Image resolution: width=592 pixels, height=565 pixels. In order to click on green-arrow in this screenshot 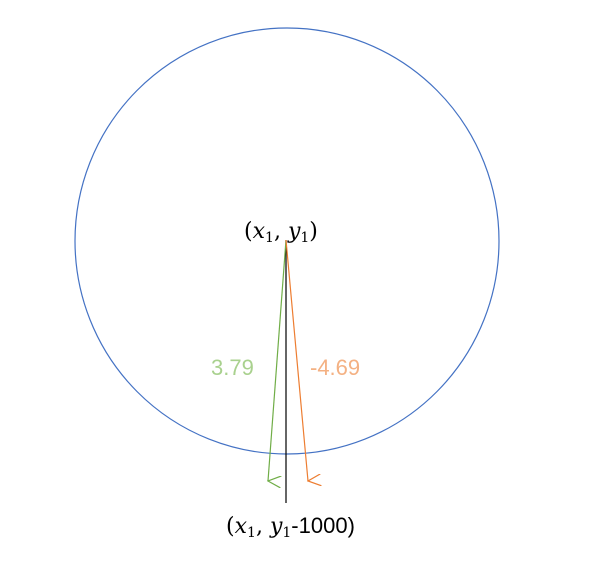, I will do `click(277, 360)`.